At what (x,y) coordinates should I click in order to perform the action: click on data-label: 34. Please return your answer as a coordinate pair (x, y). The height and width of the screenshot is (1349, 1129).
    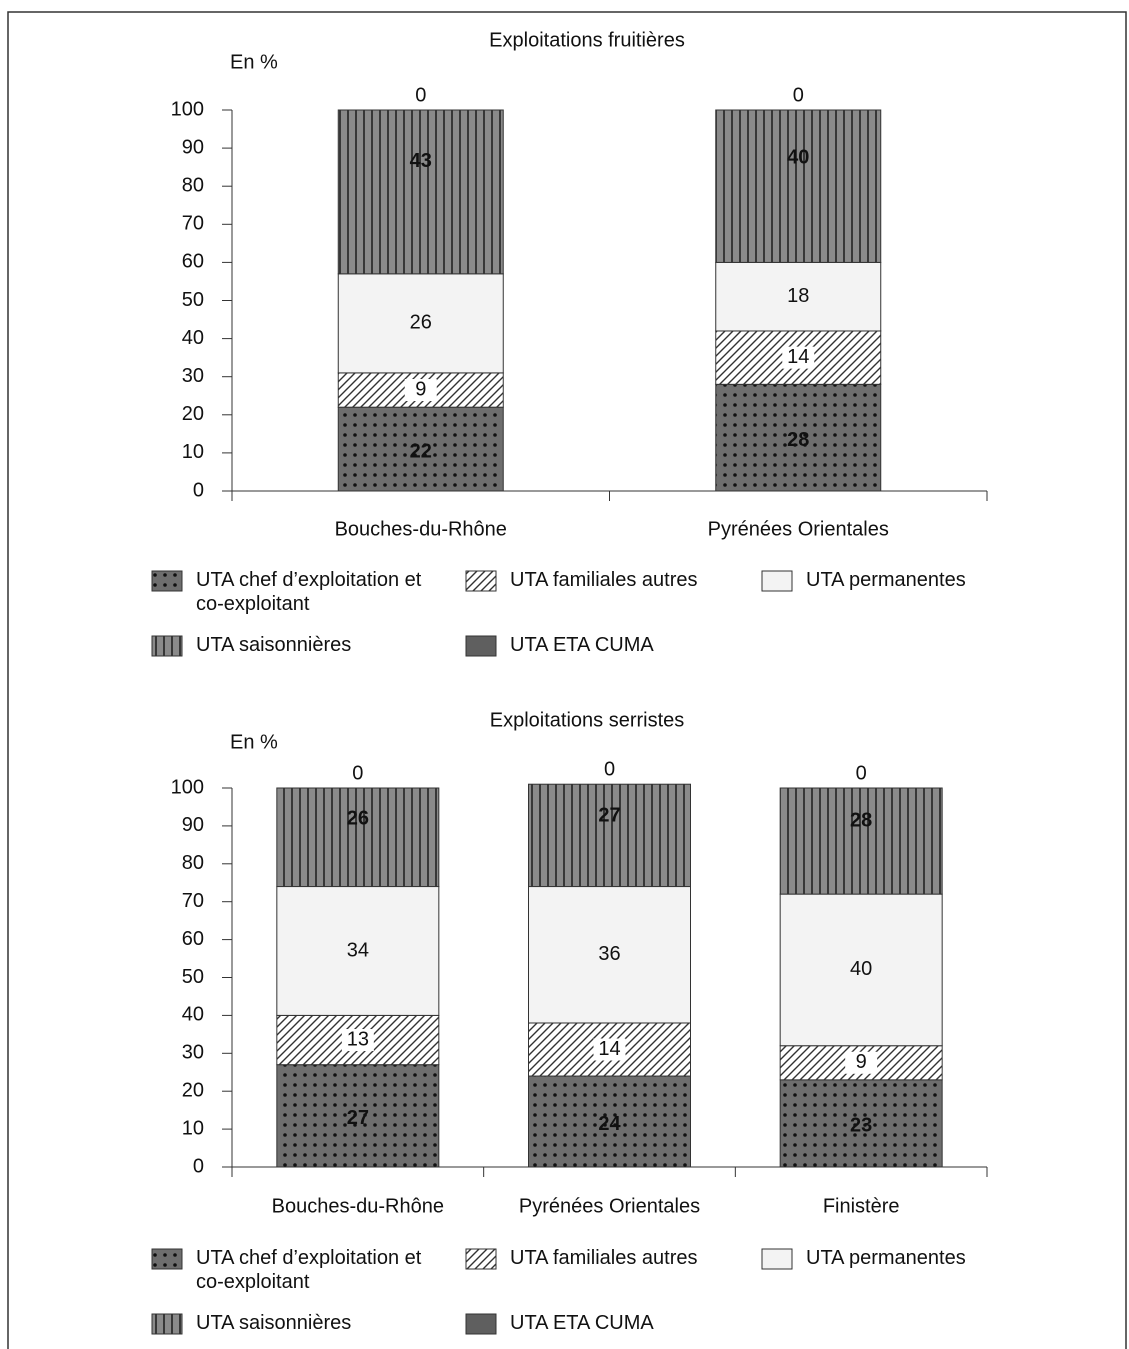
    Looking at the image, I should click on (358, 950).